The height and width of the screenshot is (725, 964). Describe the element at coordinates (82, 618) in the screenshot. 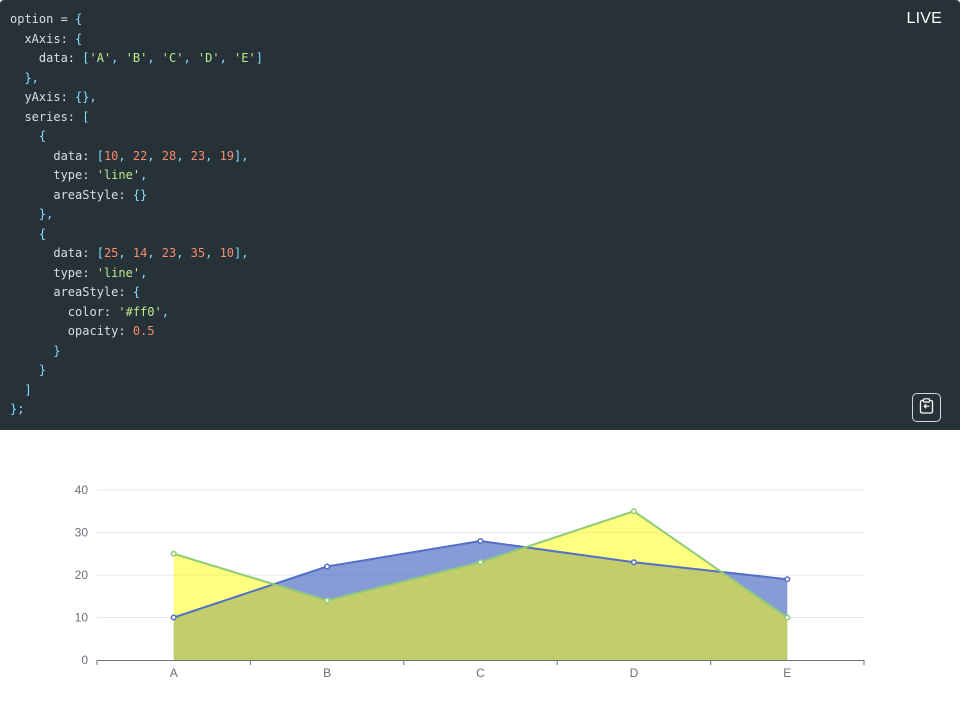

I see `y-tick-label: 10` at that location.